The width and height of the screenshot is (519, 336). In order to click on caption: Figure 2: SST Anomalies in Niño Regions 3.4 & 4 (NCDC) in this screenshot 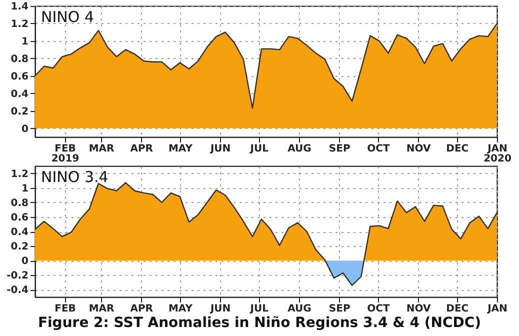, I will do `click(259, 323)`.